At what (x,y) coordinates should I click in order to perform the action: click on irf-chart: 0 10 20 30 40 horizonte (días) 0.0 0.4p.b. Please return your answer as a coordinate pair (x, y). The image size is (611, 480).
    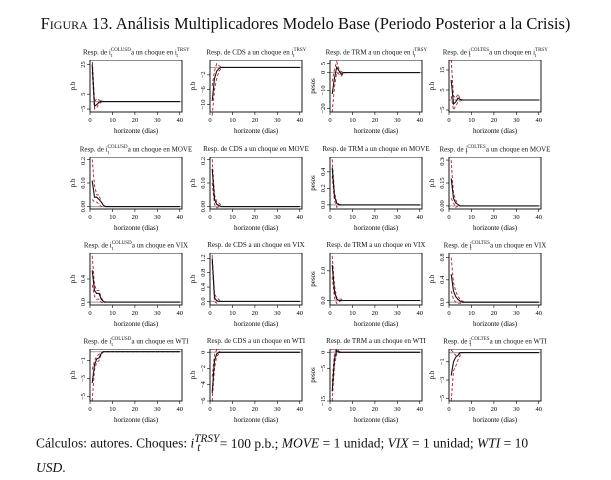
    Looking at the image, I should click on (126, 290).